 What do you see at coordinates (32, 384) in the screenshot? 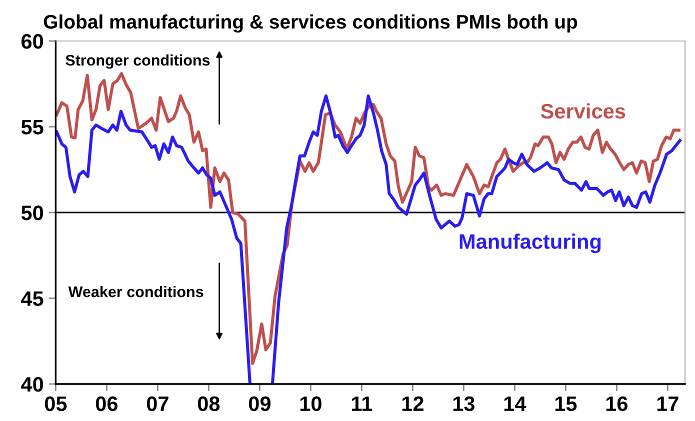
I see `y-tick-label: 40` at bounding box center [32, 384].